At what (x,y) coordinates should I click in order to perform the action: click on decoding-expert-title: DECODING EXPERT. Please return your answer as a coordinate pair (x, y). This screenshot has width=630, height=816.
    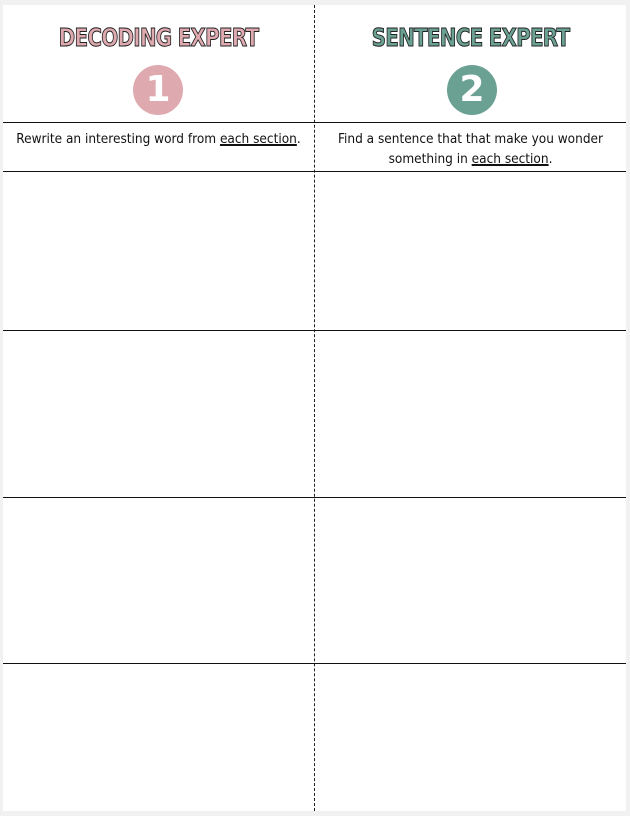
    Looking at the image, I should click on (158, 38).